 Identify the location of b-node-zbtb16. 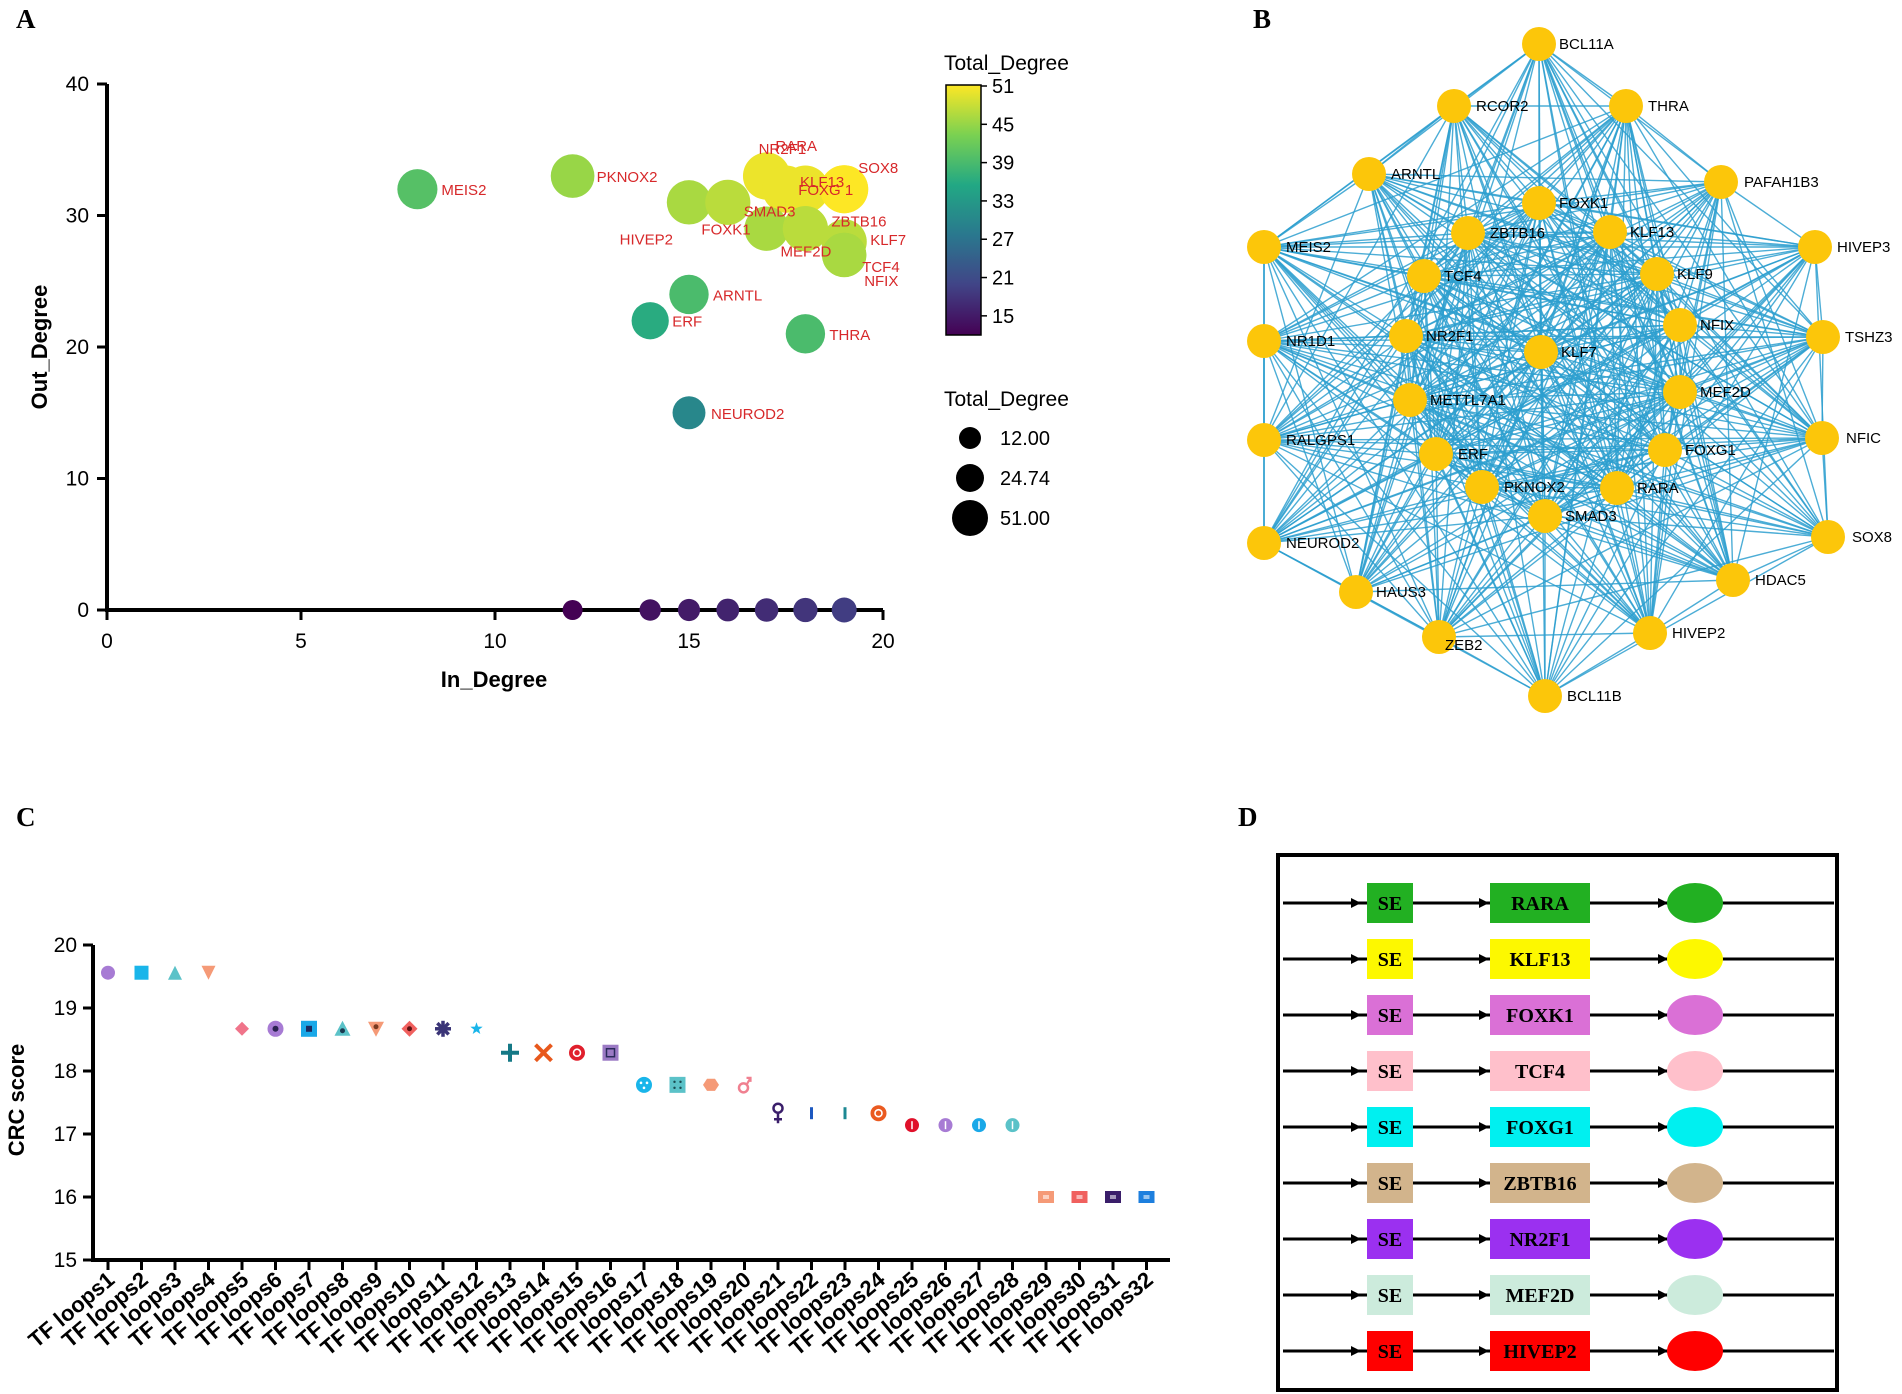
(1468, 233).